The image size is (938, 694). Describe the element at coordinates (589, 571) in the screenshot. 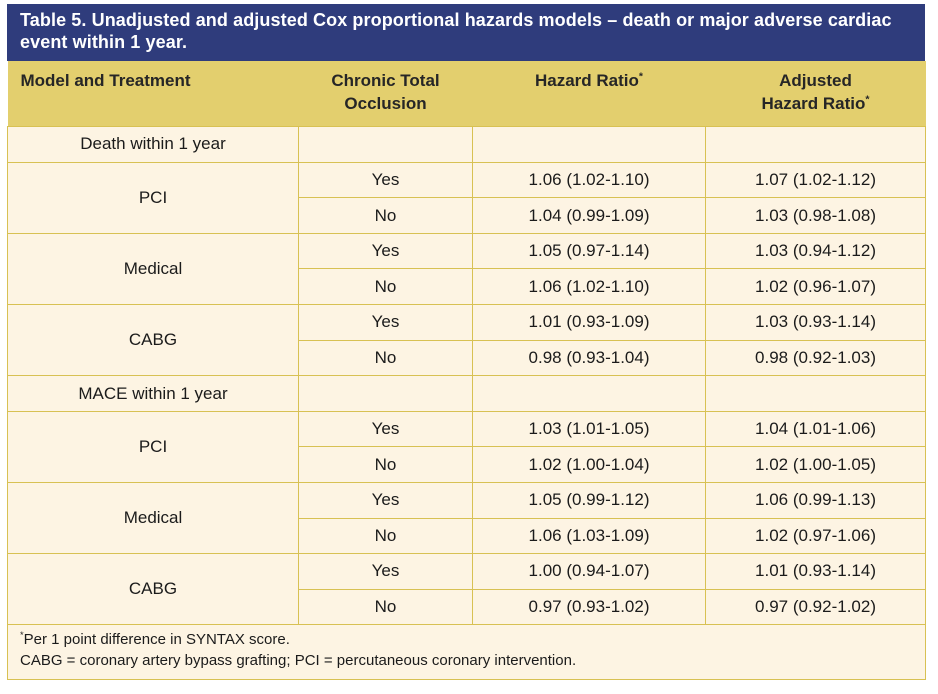

I see `hazard-ratio-cell: 1.00 (0.94-1.07)` at that location.